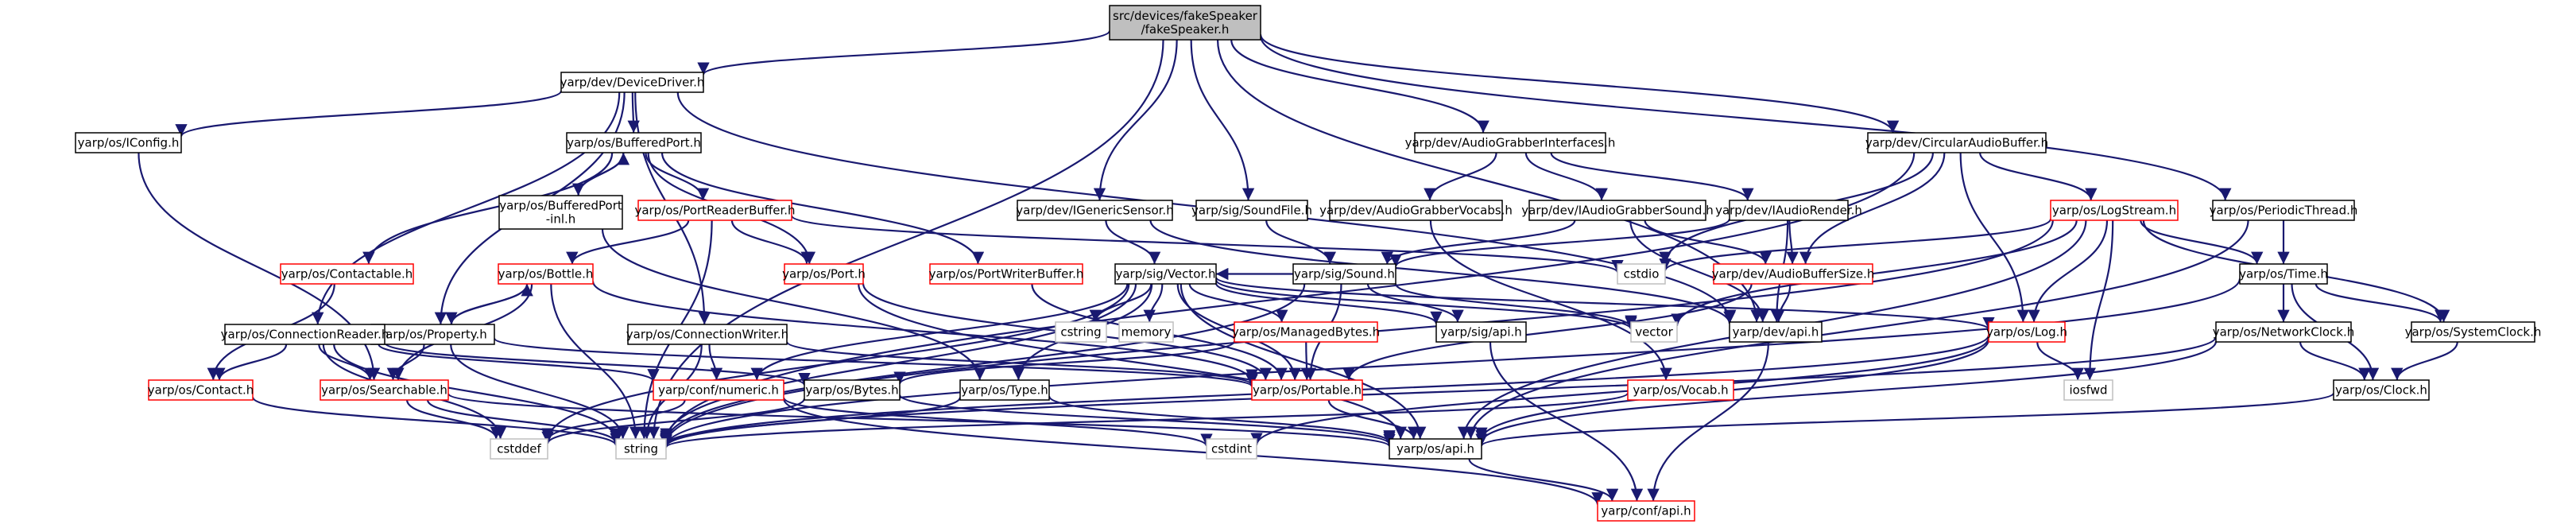 This screenshot has height=528, width=2576. What do you see at coordinates (128, 142) in the screenshot?
I see `node-iconfig: yarp/os/IConfig.h` at bounding box center [128, 142].